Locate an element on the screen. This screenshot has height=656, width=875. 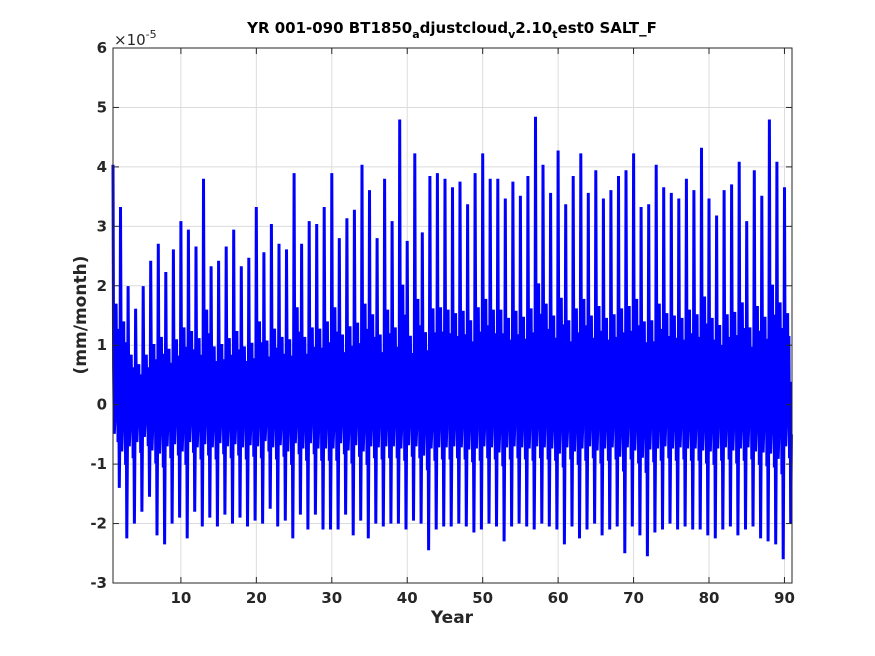
y-tick-label: 1 is located at coordinates (102, 345).